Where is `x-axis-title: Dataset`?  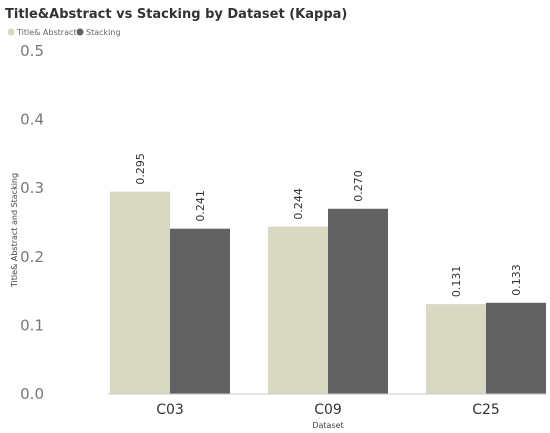
x-axis-title: Dataset is located at coordinates (327, 425).